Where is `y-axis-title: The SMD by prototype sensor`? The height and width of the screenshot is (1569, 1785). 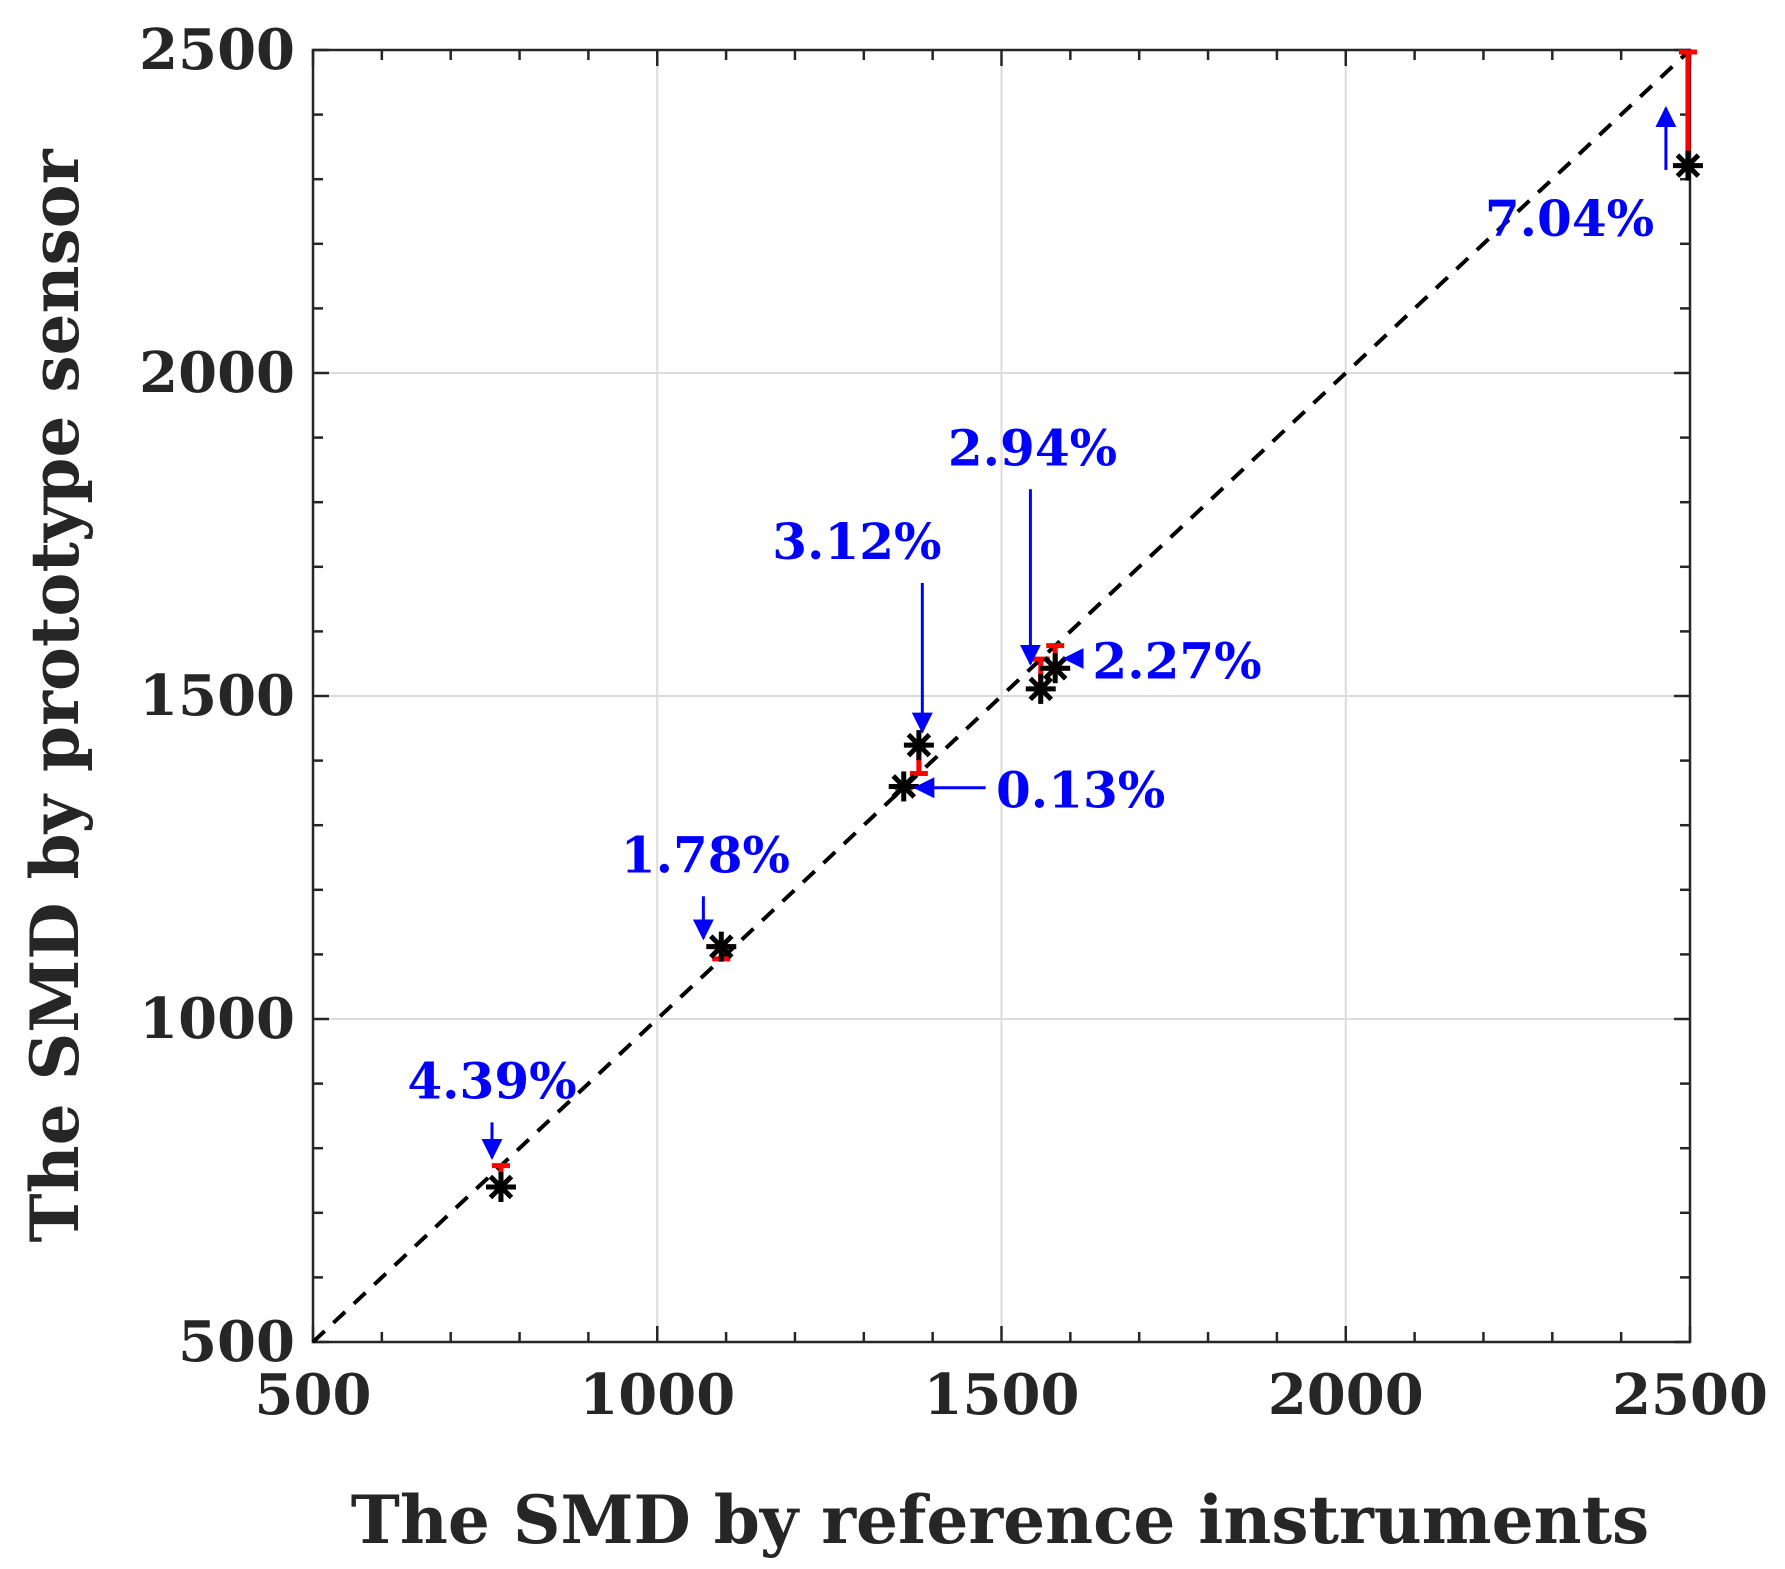 y-axis-title: The SMD by prototype sensor is located at coordinates (55, 695).